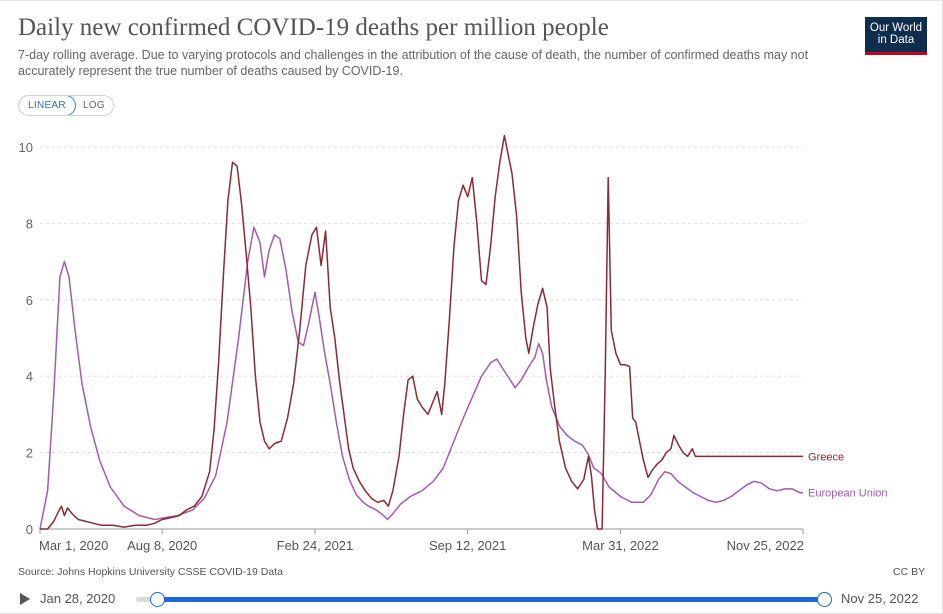 The image size is (943, 614). What do you see at coordinates (848, 494) in the screenshot?
I see `series-label-european-union: European Union` at bounding box center [848, 494].